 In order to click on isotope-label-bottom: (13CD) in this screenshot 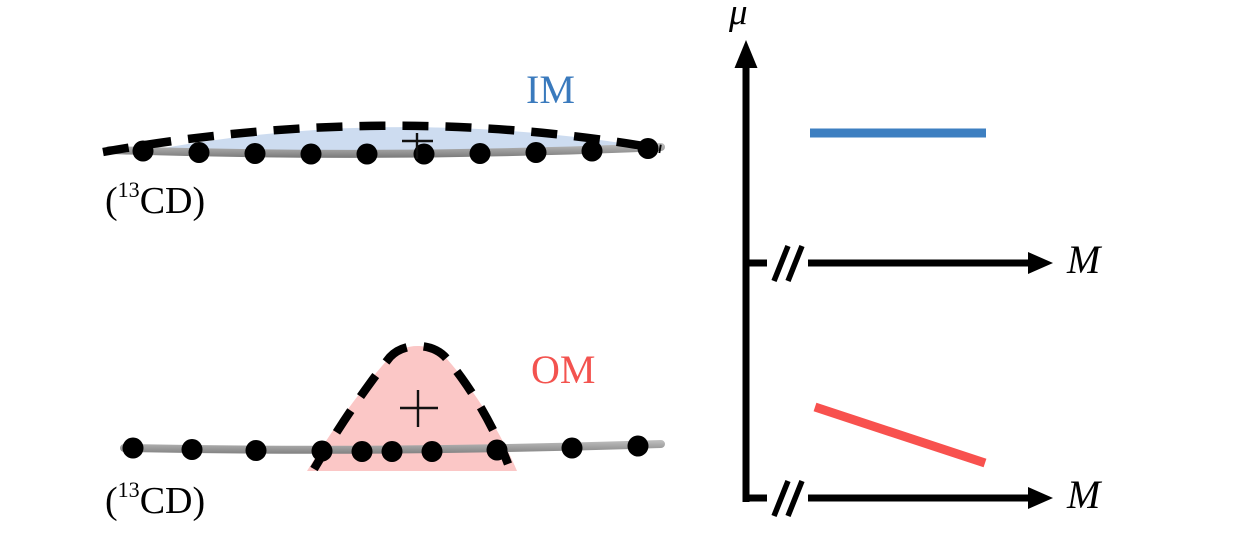, I will do `click(155, 500)`.